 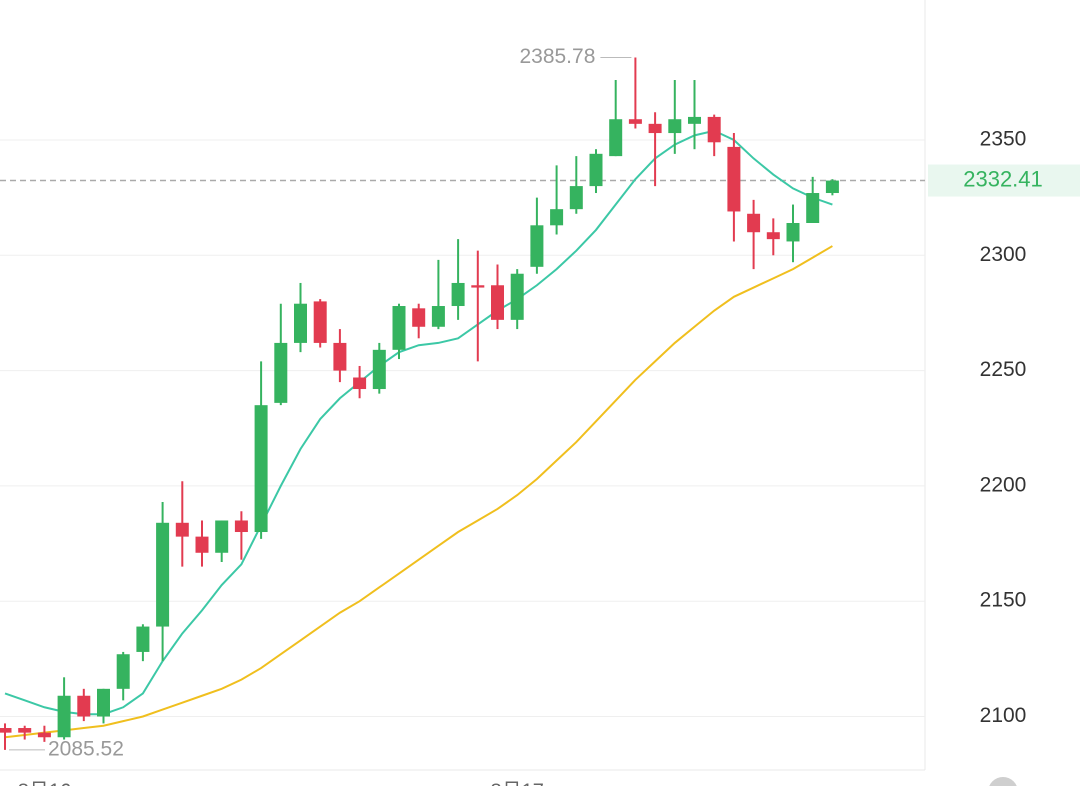 I want to click on x-tick-label: 8月16, so click(x=44, y=783).